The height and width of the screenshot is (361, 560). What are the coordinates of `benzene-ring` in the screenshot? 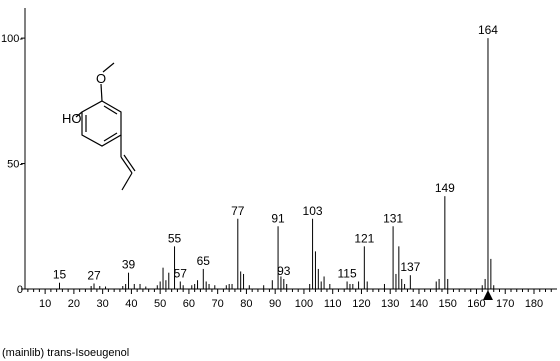 It's located at (101, 123).